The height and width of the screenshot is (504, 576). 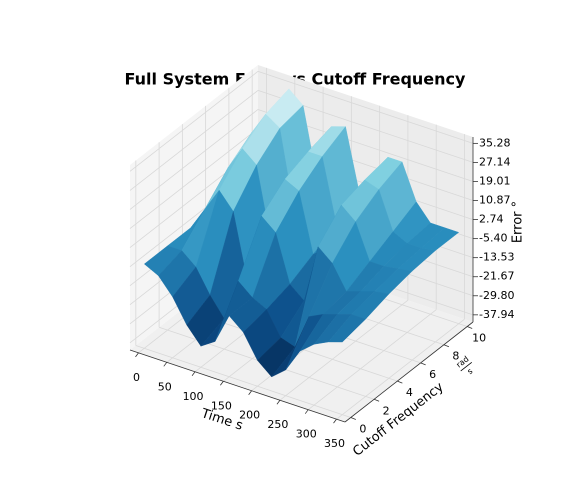 I want to click on x-tick-label: 200, so click(x=249, y=415).